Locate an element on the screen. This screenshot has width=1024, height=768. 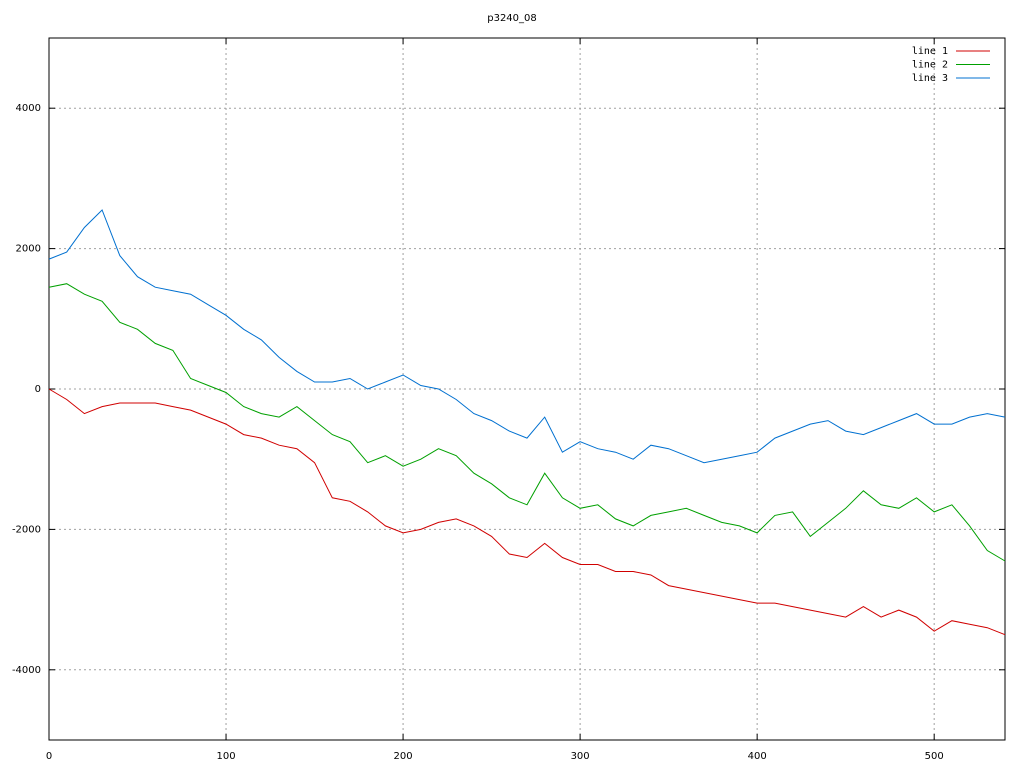
chart-title: p3240_08 is located at coordinates (512, 18).